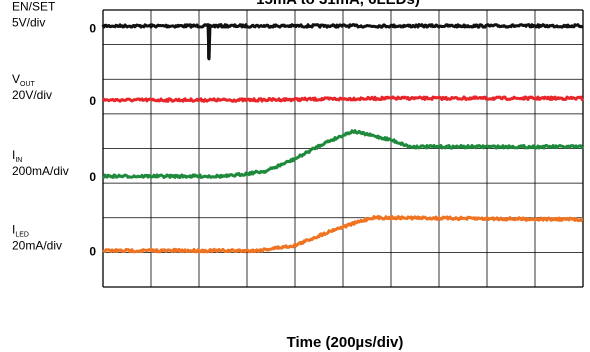  I want to click on channel-scale: 20V/div, so click(32, 95).